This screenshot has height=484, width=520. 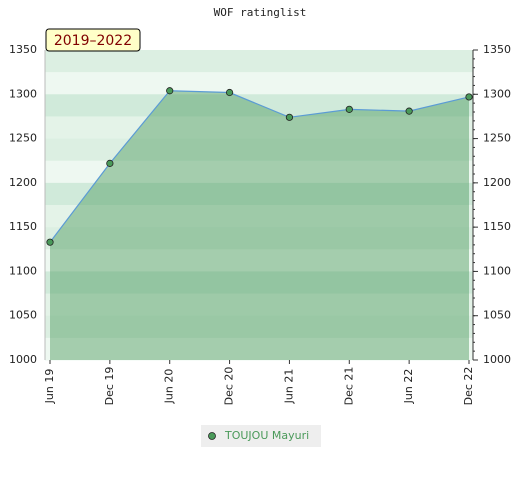 What do you see at coordinates (497, 270) in the screenshot?
I see `y-tick-label-right: 1100` at bounding box center [497, 270].